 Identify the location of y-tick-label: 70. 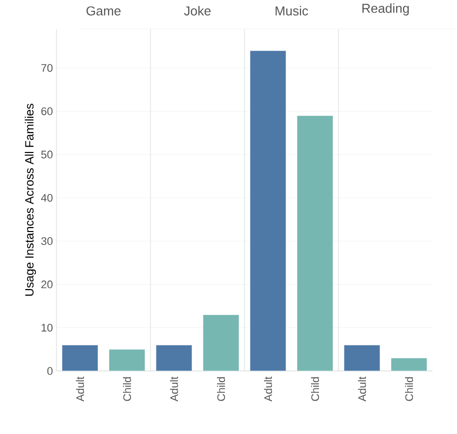
(47, 68).